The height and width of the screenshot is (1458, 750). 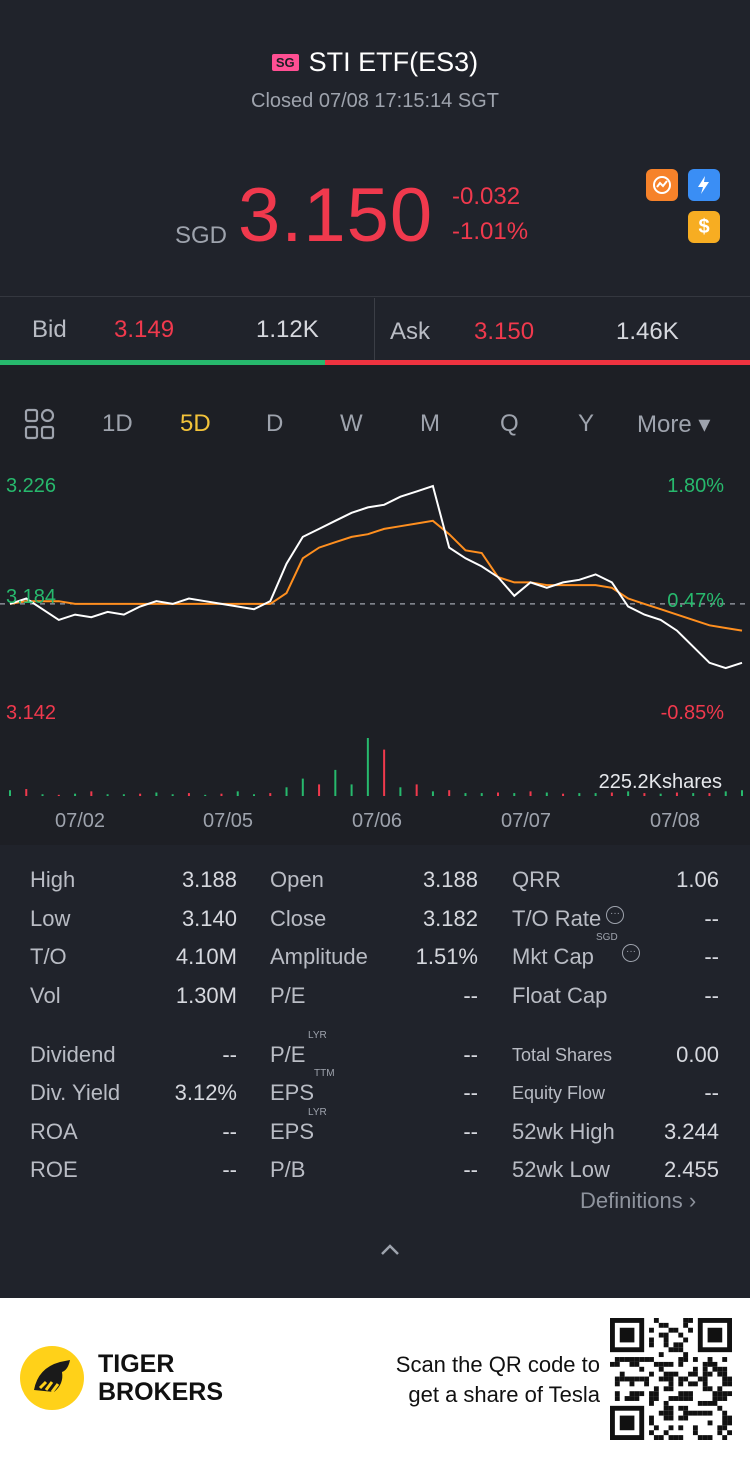 What do you see at coordinates (671, 1379) in the screenshot?
I see `qr-code-icon` at bounding box center [671, 1379].